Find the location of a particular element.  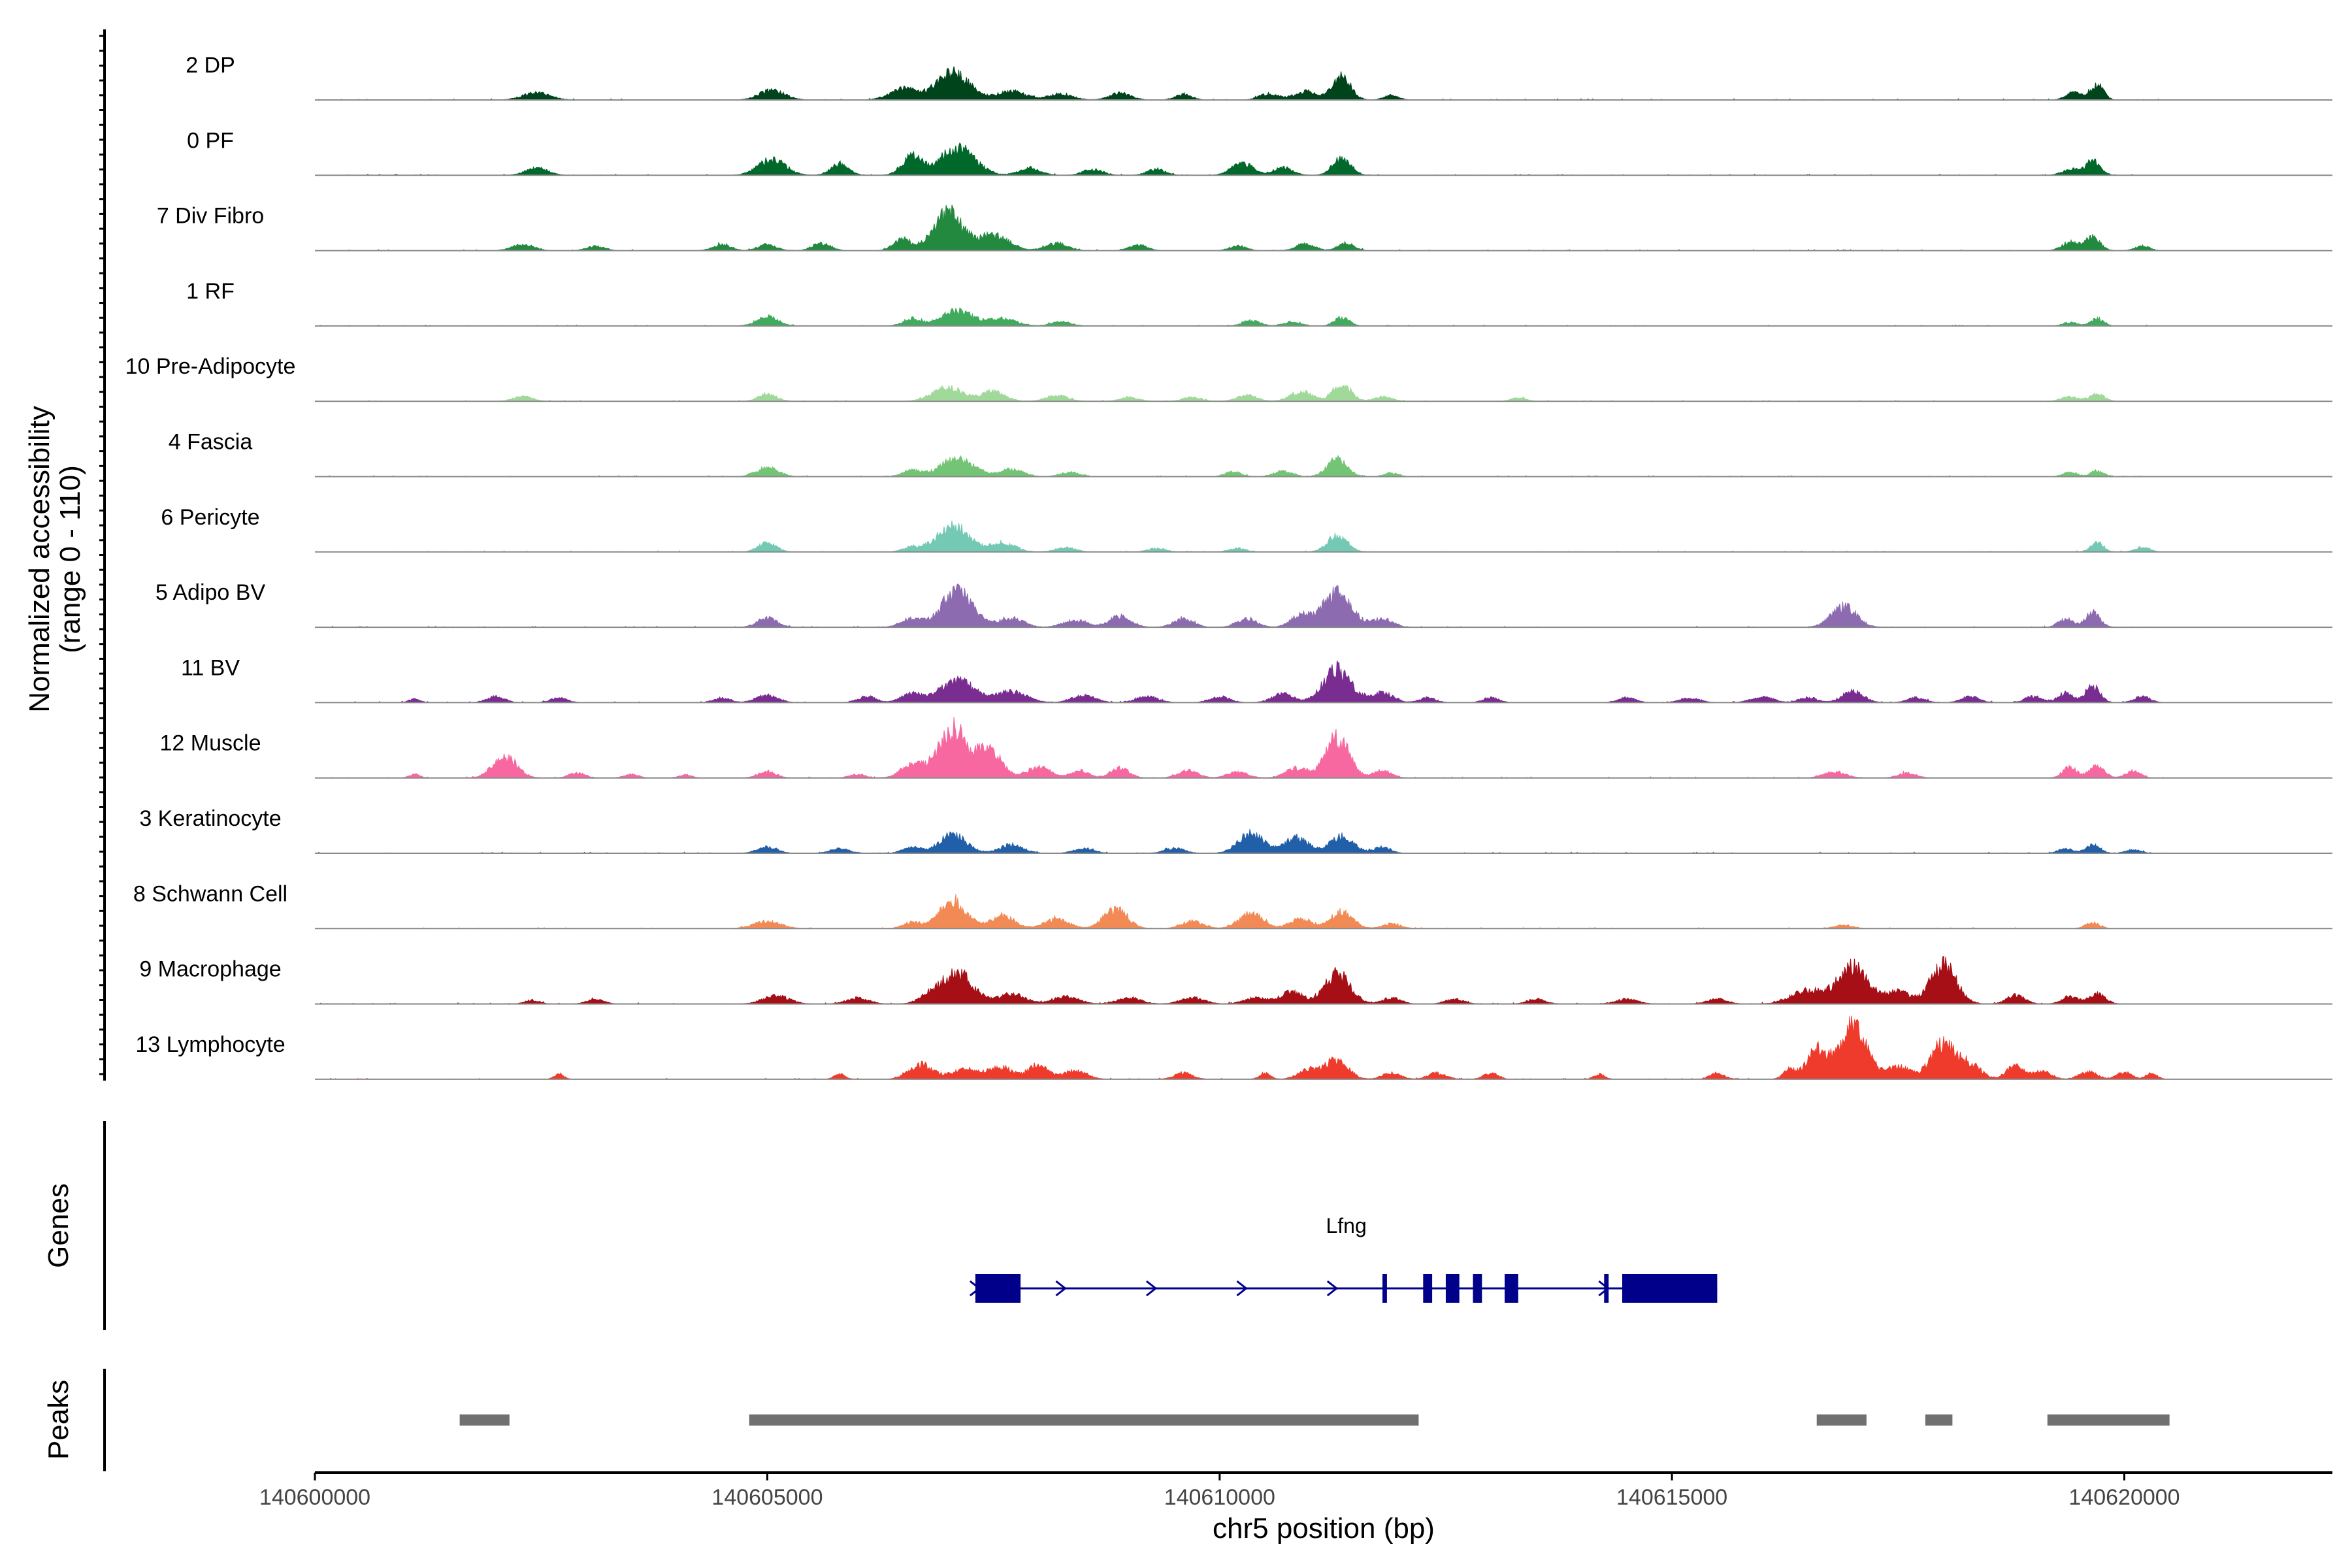

y-axis is located at coordinates (102, 555).